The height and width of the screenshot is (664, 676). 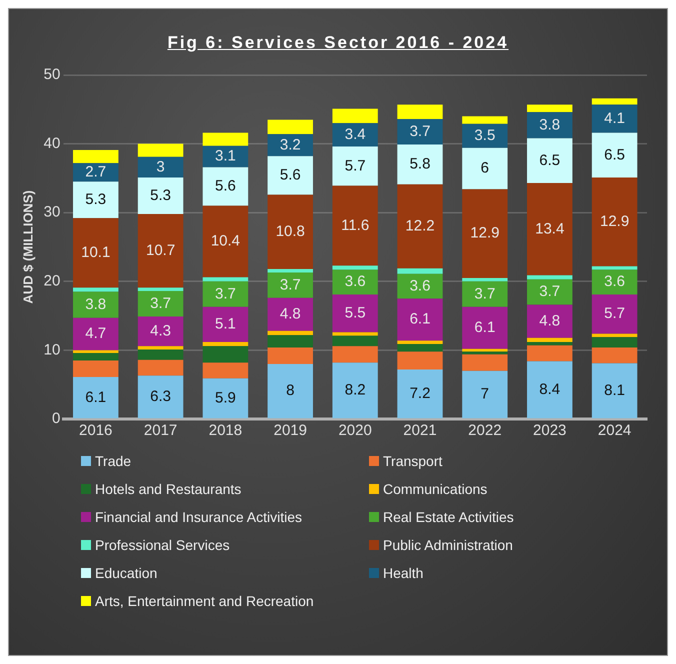 I want to click on y-tick-label: 0, so click(x=56, y=419).